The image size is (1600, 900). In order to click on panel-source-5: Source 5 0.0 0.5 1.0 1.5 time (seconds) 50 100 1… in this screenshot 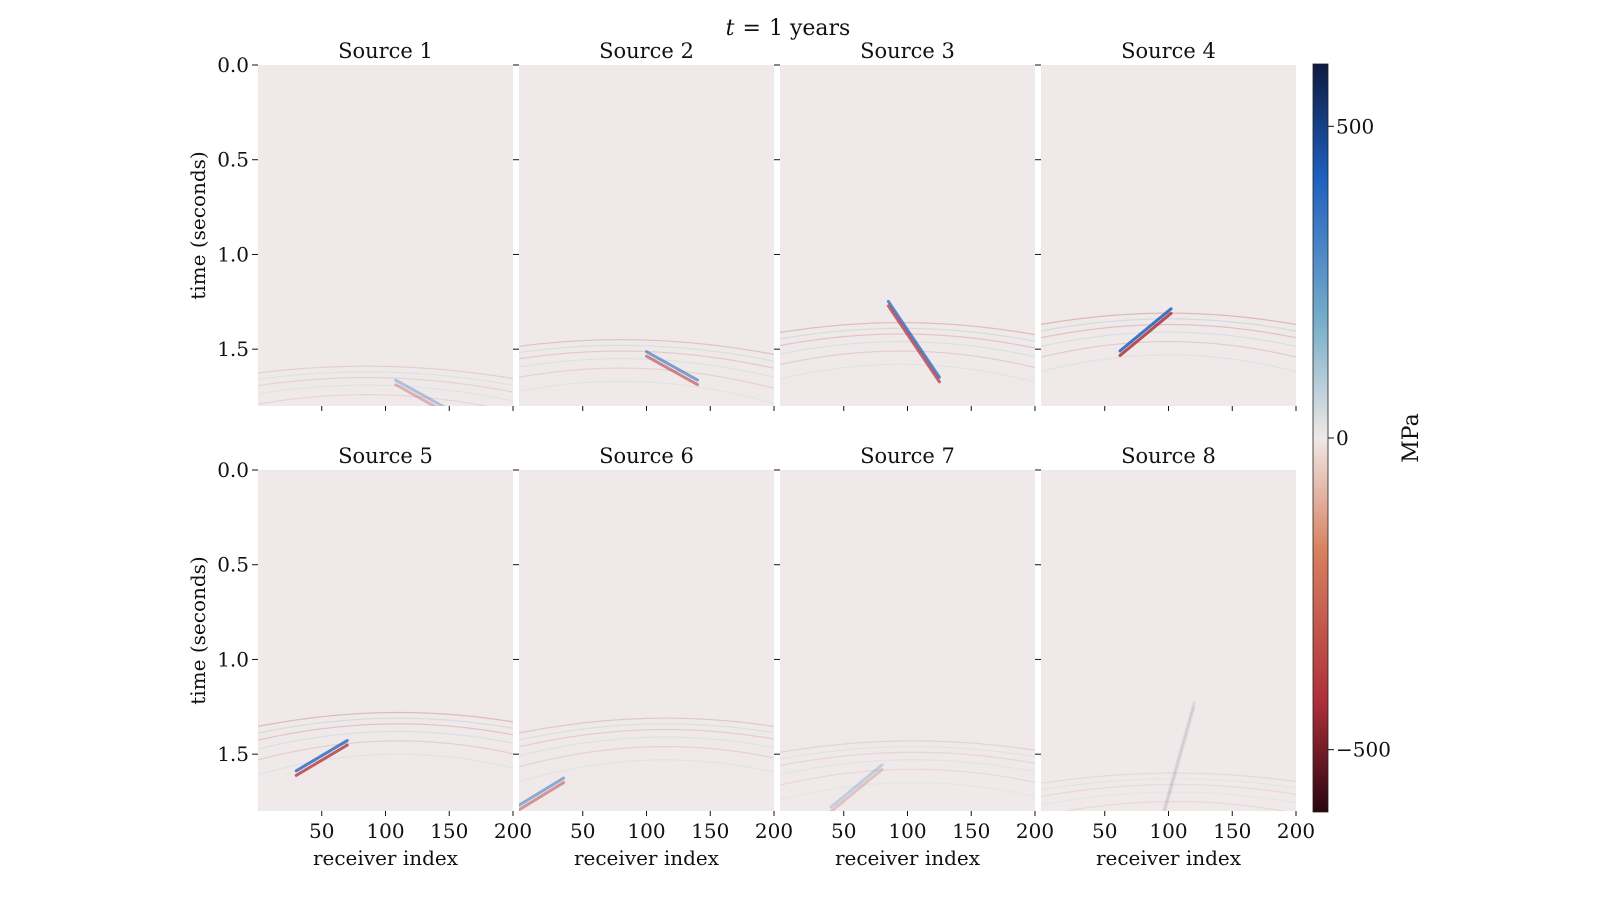, I will do `click(359, 657)`.